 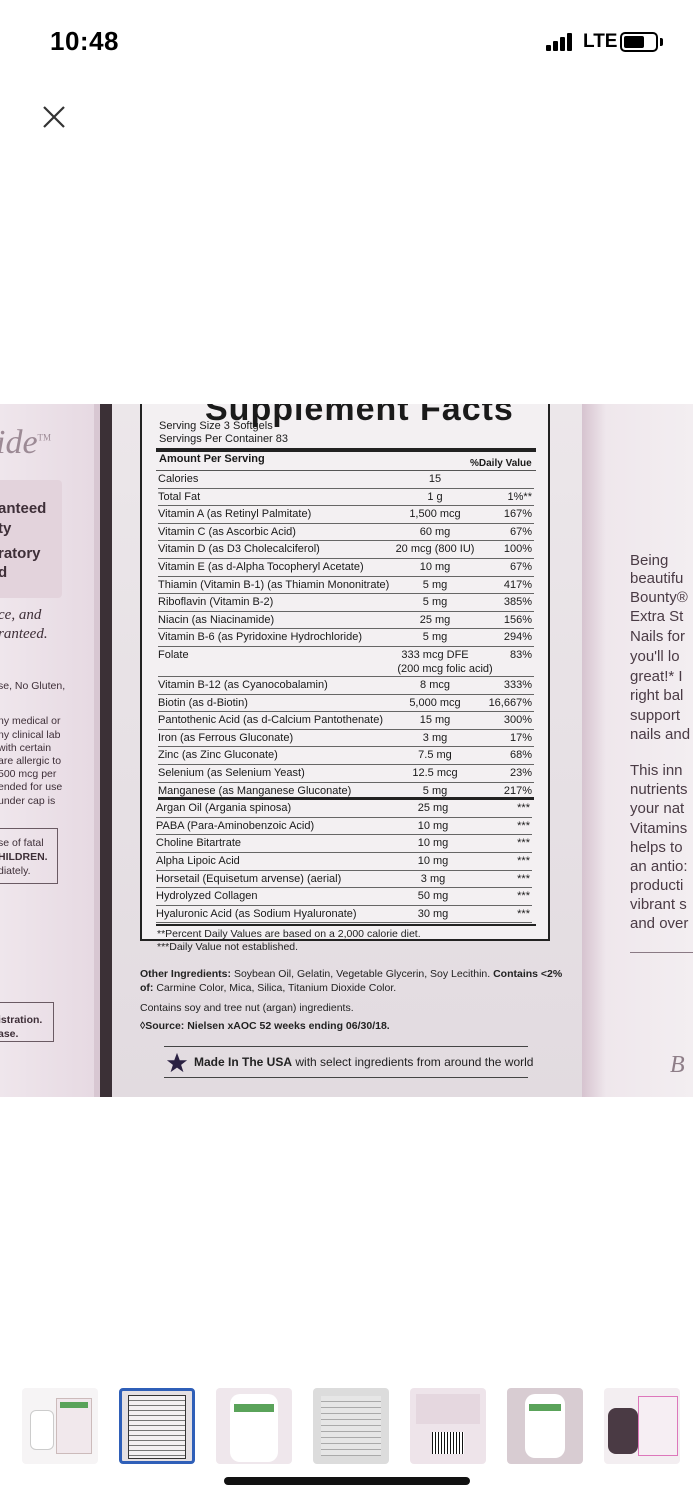 I want to click on right-box-line: nutrients, so click(x=659, y=789).